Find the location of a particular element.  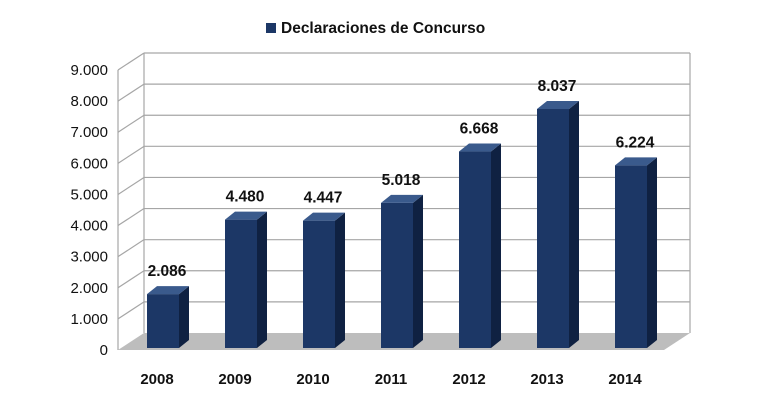

x-tick-label: 2014 is located at coordinates (625, 379).